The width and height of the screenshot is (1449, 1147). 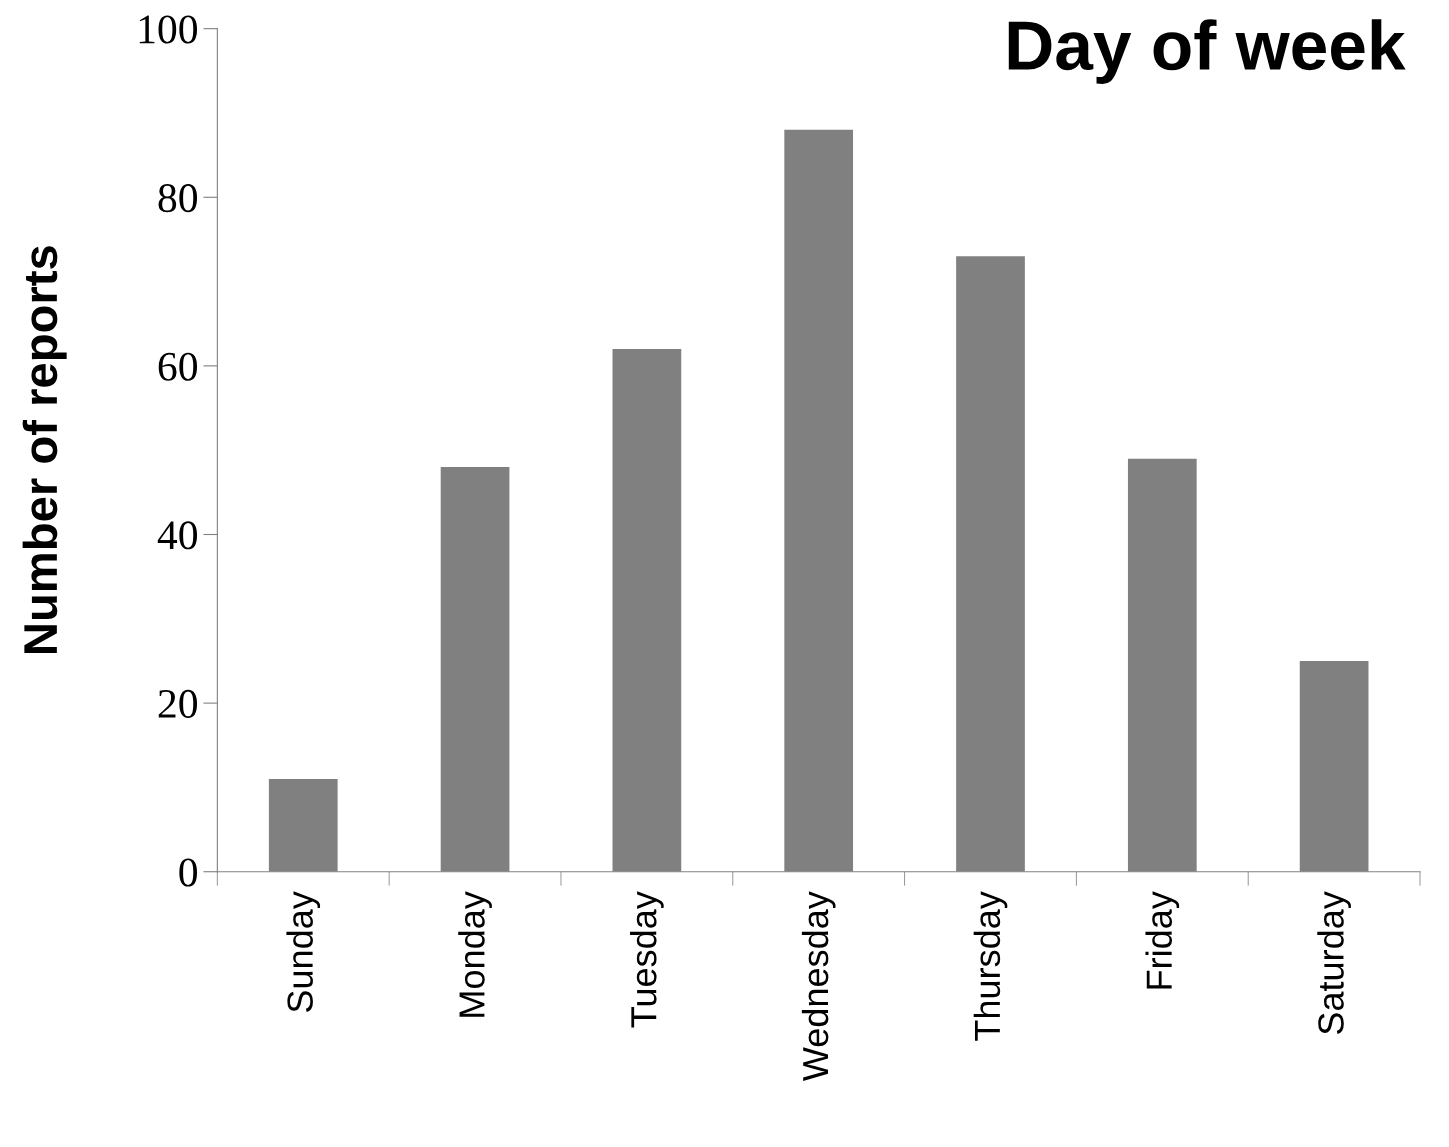 What do you see at coordinates (188, 872) in the screenshot?
I see `y-tick-label: 0` at bounding box center [188, 872].